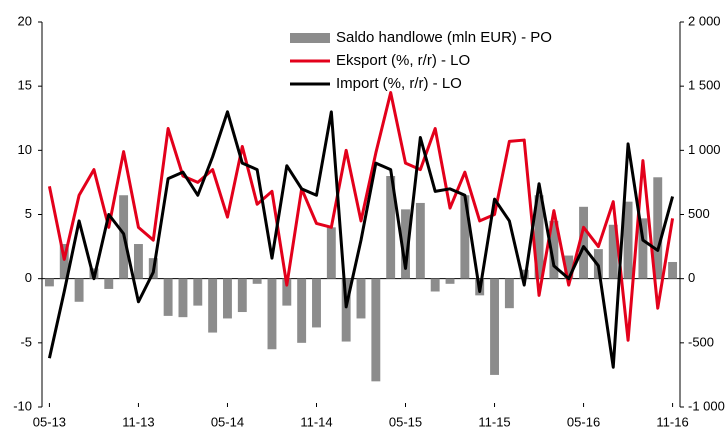  What do you see at coordinates (399, 83) in the screenshot?
I see `legend-label: Import (%, r/r) - LO` at bounding box center [399, 83].